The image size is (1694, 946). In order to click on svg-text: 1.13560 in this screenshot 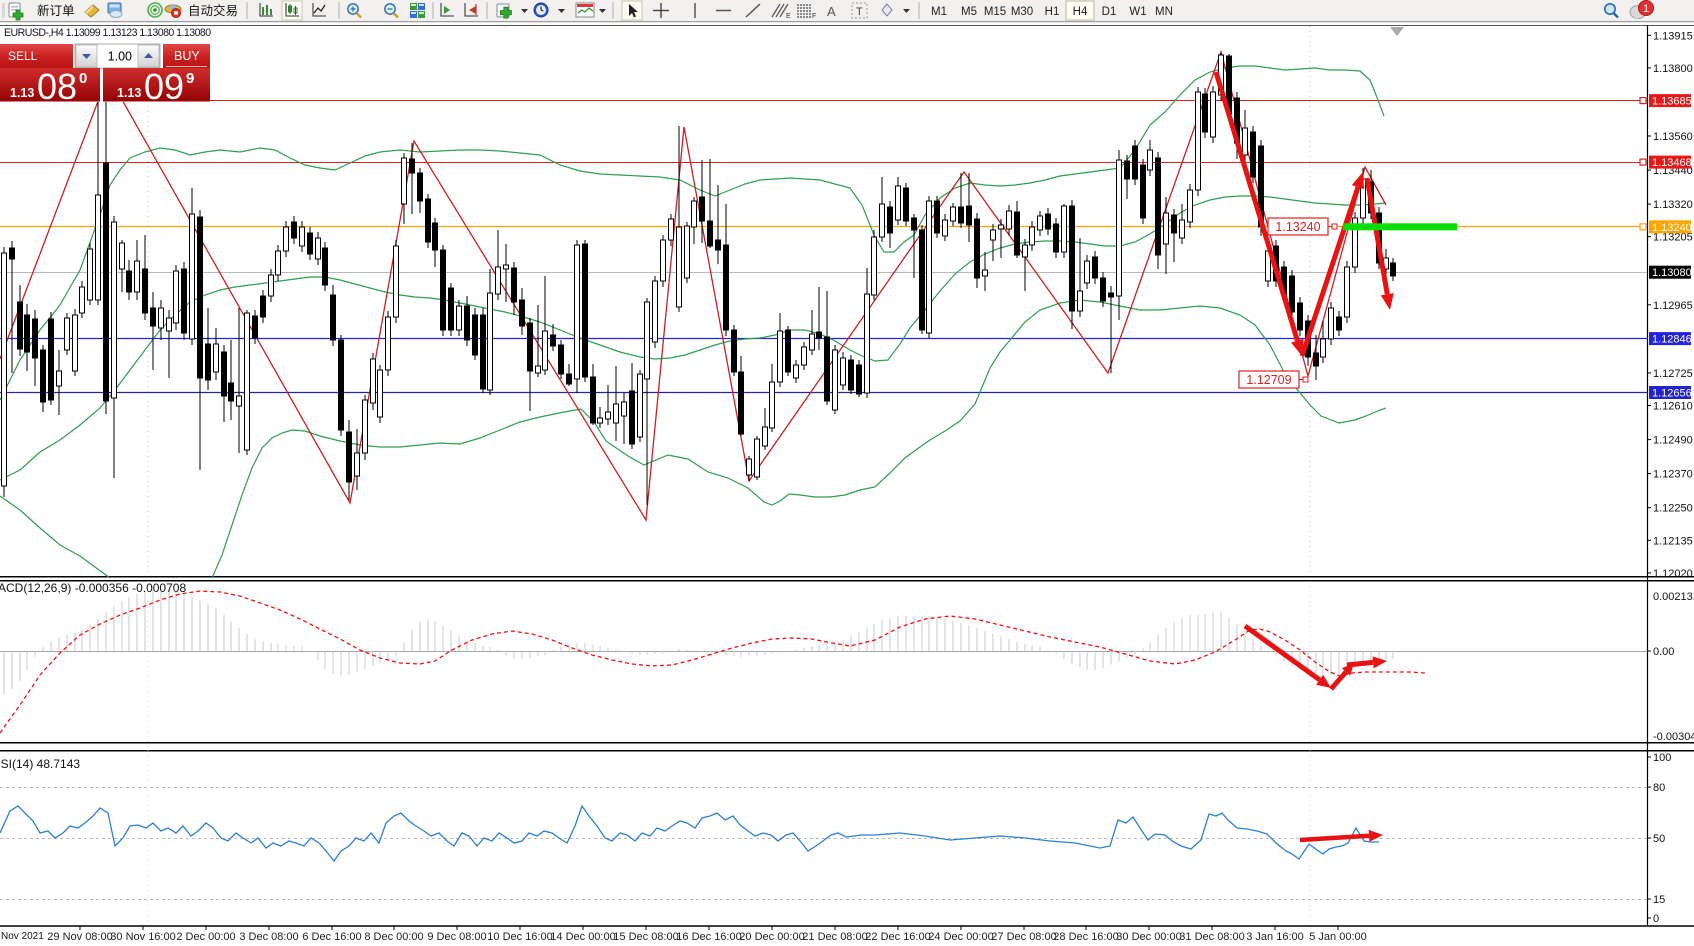, I will do `click(1673, 137)`.